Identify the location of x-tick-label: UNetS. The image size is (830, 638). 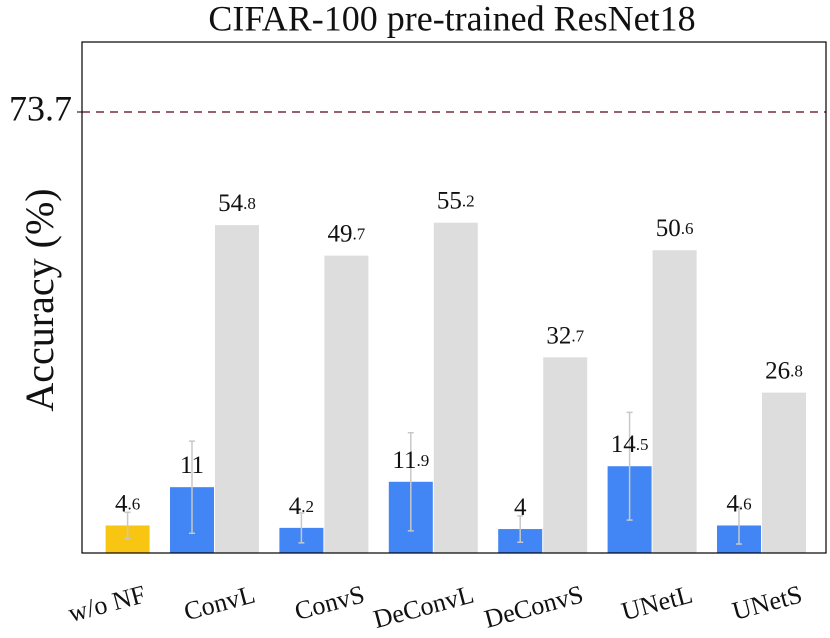
(767, 603).